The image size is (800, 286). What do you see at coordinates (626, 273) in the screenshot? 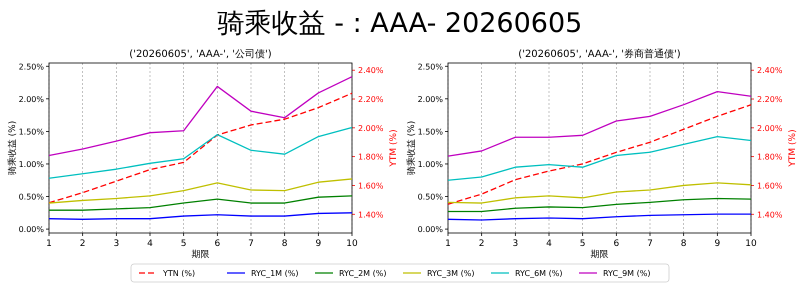
I see `legend-label: RYC_9M (%)` at bounding box center [626, 273].